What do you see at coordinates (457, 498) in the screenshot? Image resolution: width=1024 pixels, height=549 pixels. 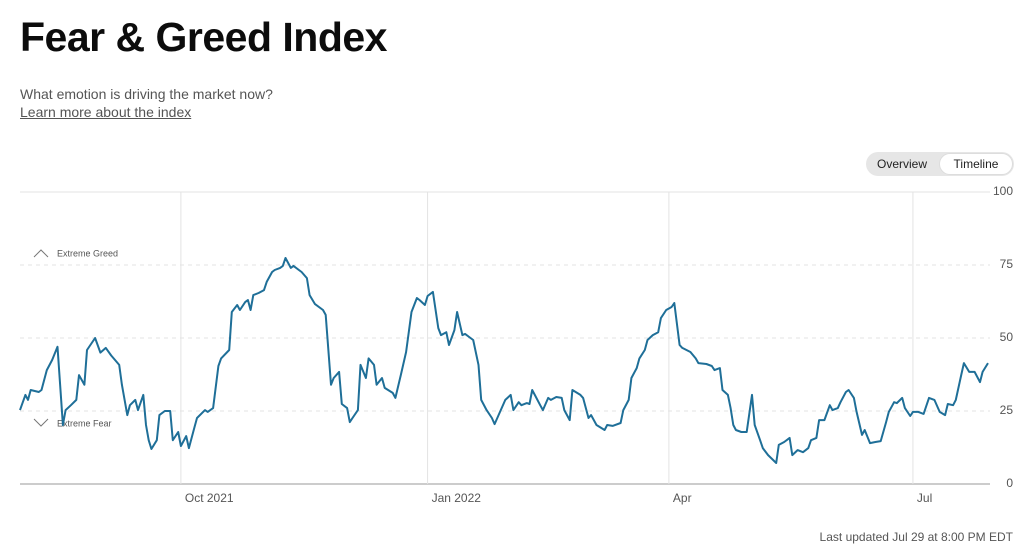 I see `x-tick-label: Jan 2022` at bounding box center [457, 498].